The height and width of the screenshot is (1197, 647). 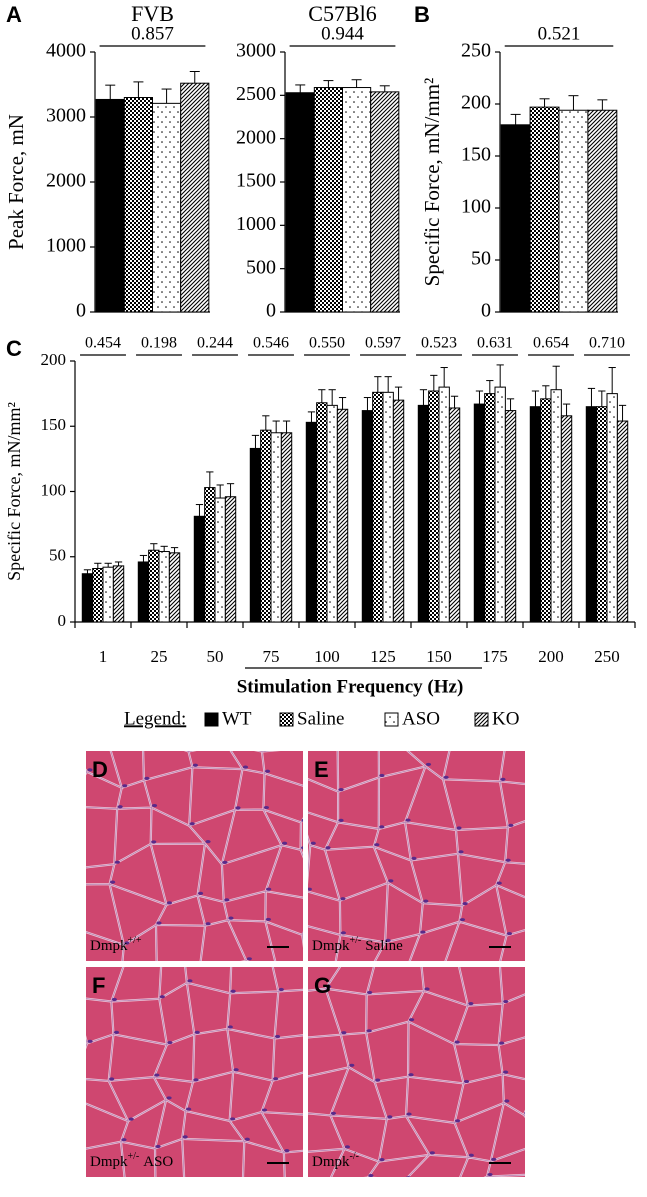 What do you see at coordinates (439, 656) in the screenshot?
I see `x-tick-label: 150` at bounding box center [439, 656].